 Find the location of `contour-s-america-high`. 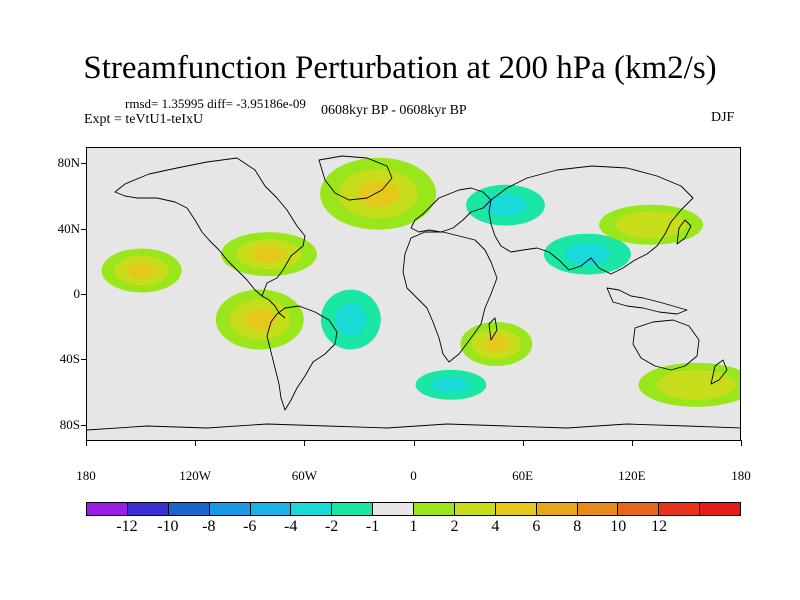

contour-s-america-high is located at coordinates (260, 319).